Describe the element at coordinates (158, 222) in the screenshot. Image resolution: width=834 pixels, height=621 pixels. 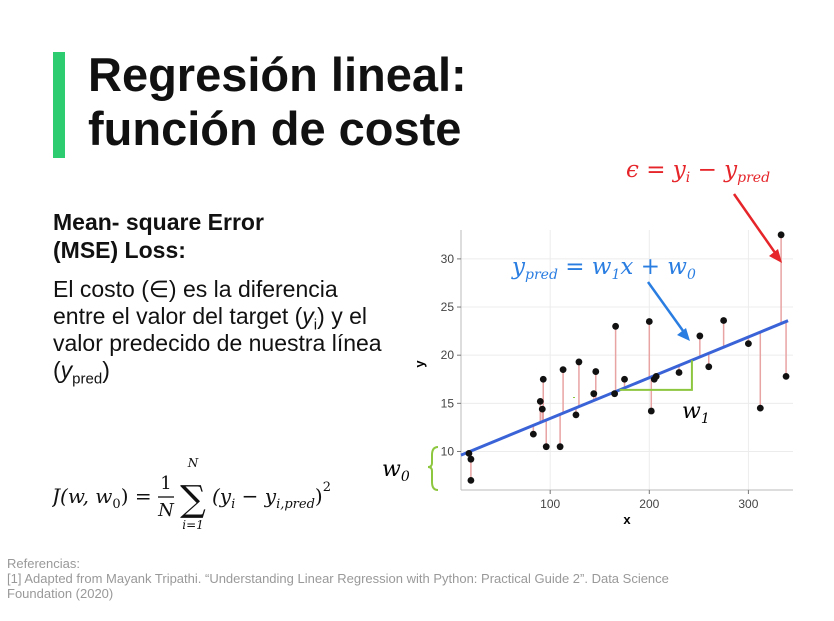
I see `mse-heading-line-1: Mean- square Error` at that location.